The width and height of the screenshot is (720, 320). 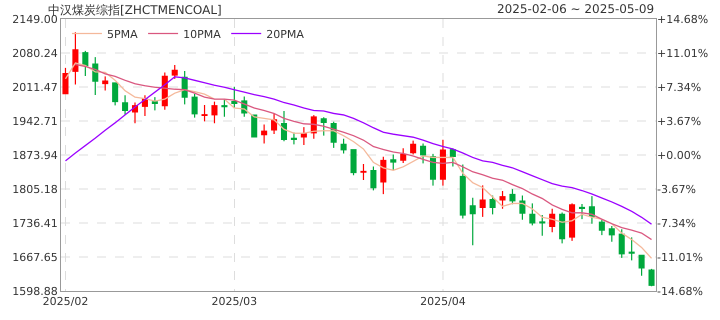 What do you see at coordinates (679, 121) in the screenshot?
I see `y2-tick-label: +3.67%` at bounding box center [679, 121].